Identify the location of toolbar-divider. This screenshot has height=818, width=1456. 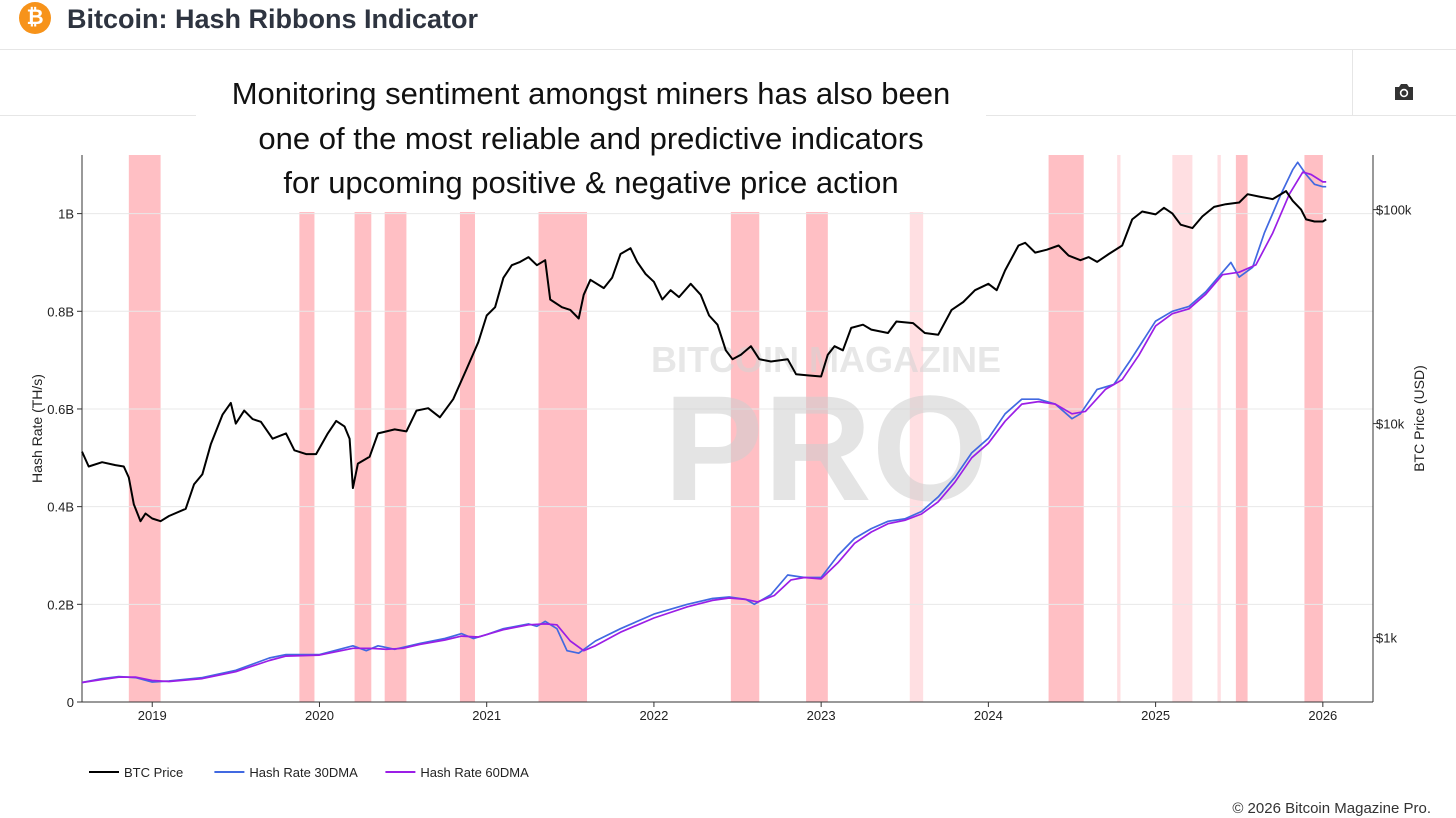
(1352, 83).